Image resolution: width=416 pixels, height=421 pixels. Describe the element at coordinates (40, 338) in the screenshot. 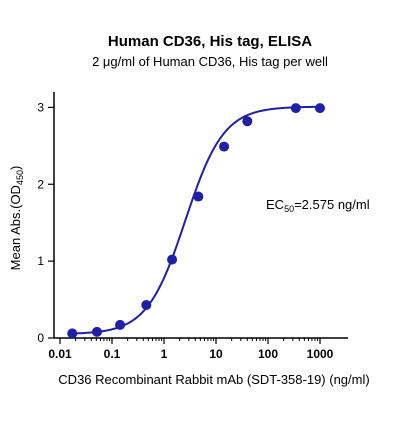

I see `y-tick-label: 0` at that location.